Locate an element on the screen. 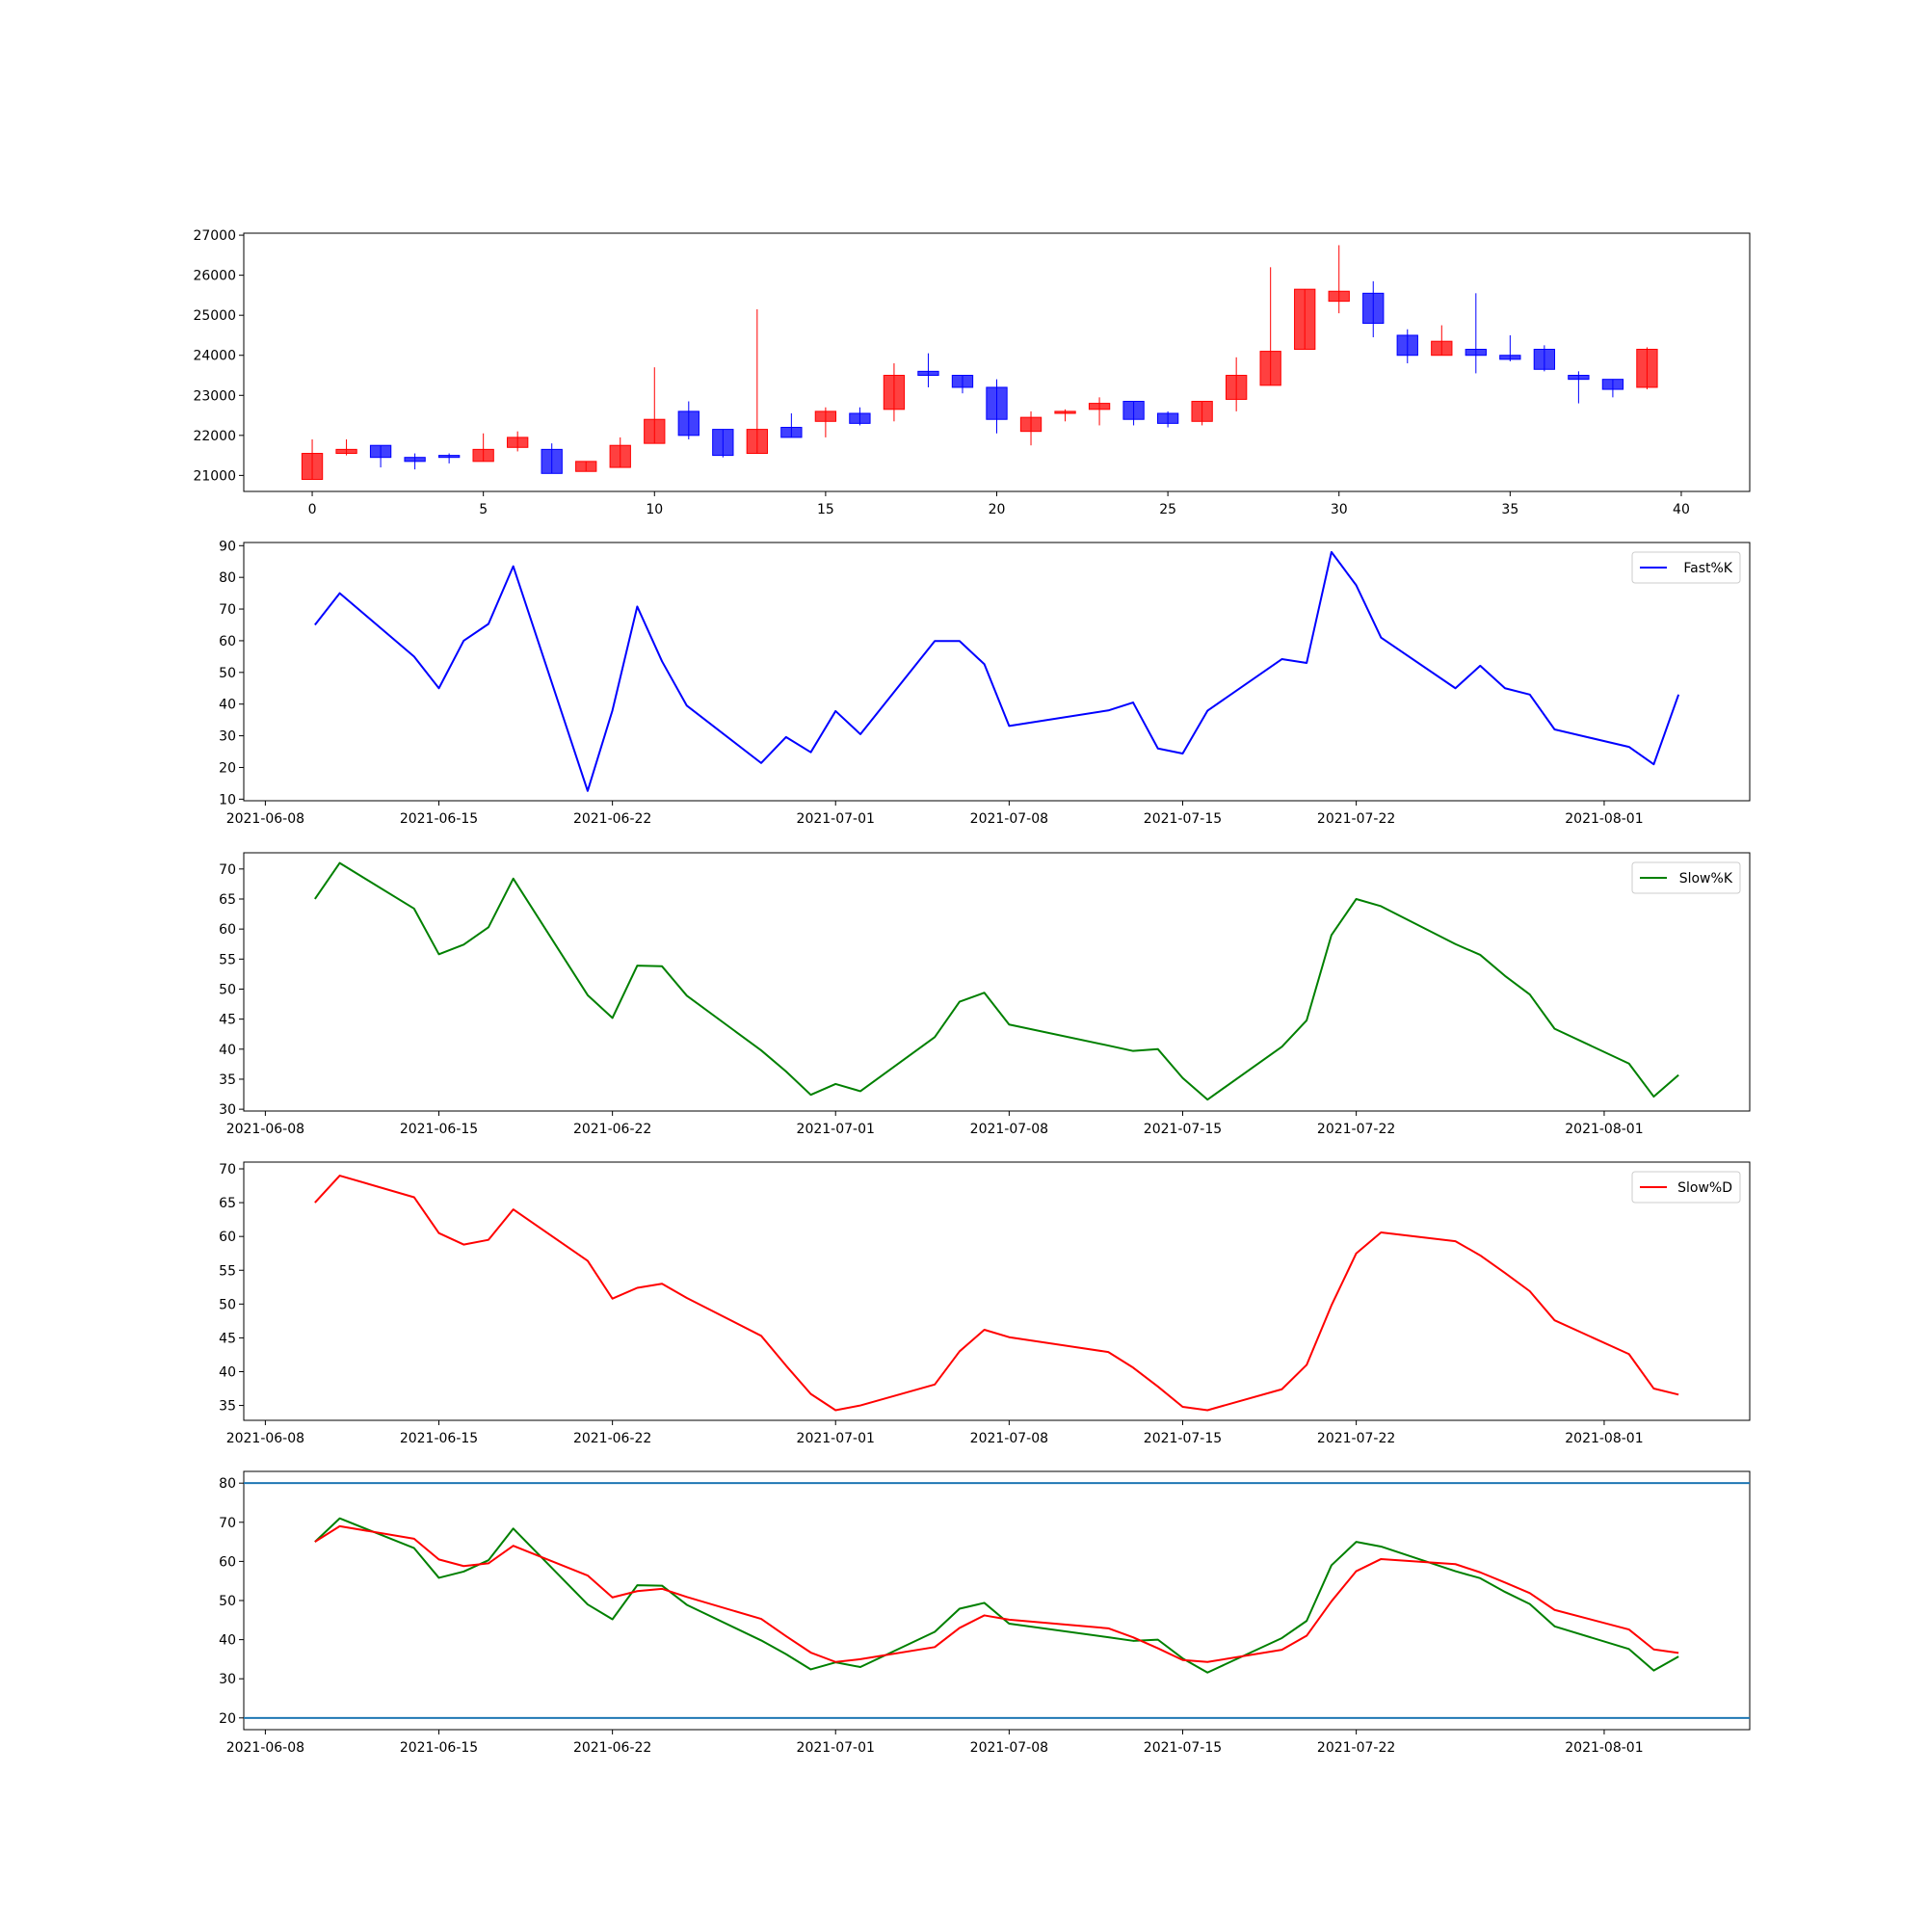 The height and width of the screenshot is (1932, 1927). y-tick-label: 50 is located at coordinates (227, 1601).